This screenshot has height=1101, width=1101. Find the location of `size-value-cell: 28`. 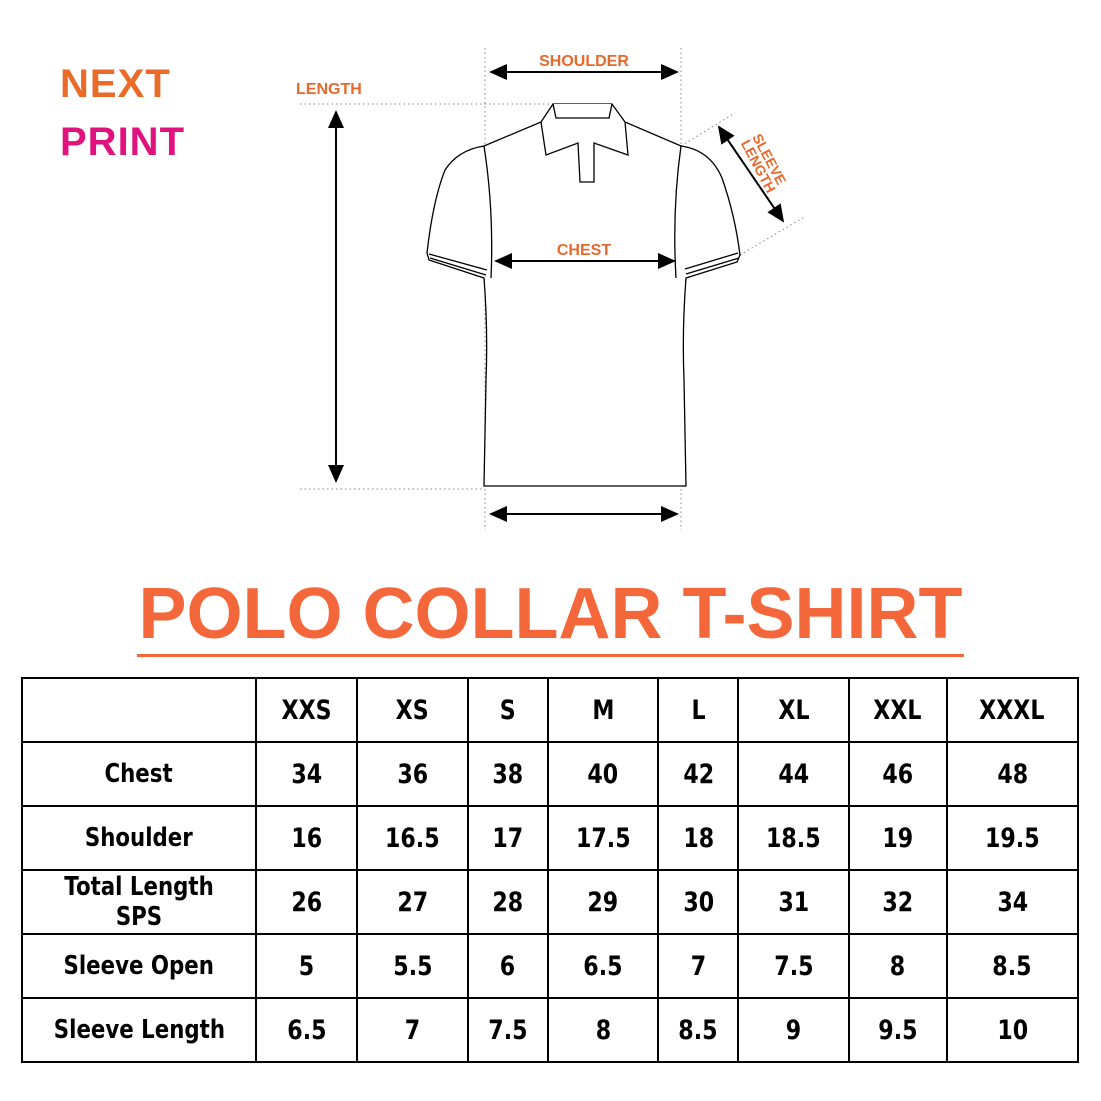

size-value-cell: 28 is located at coordinates (507, 902).